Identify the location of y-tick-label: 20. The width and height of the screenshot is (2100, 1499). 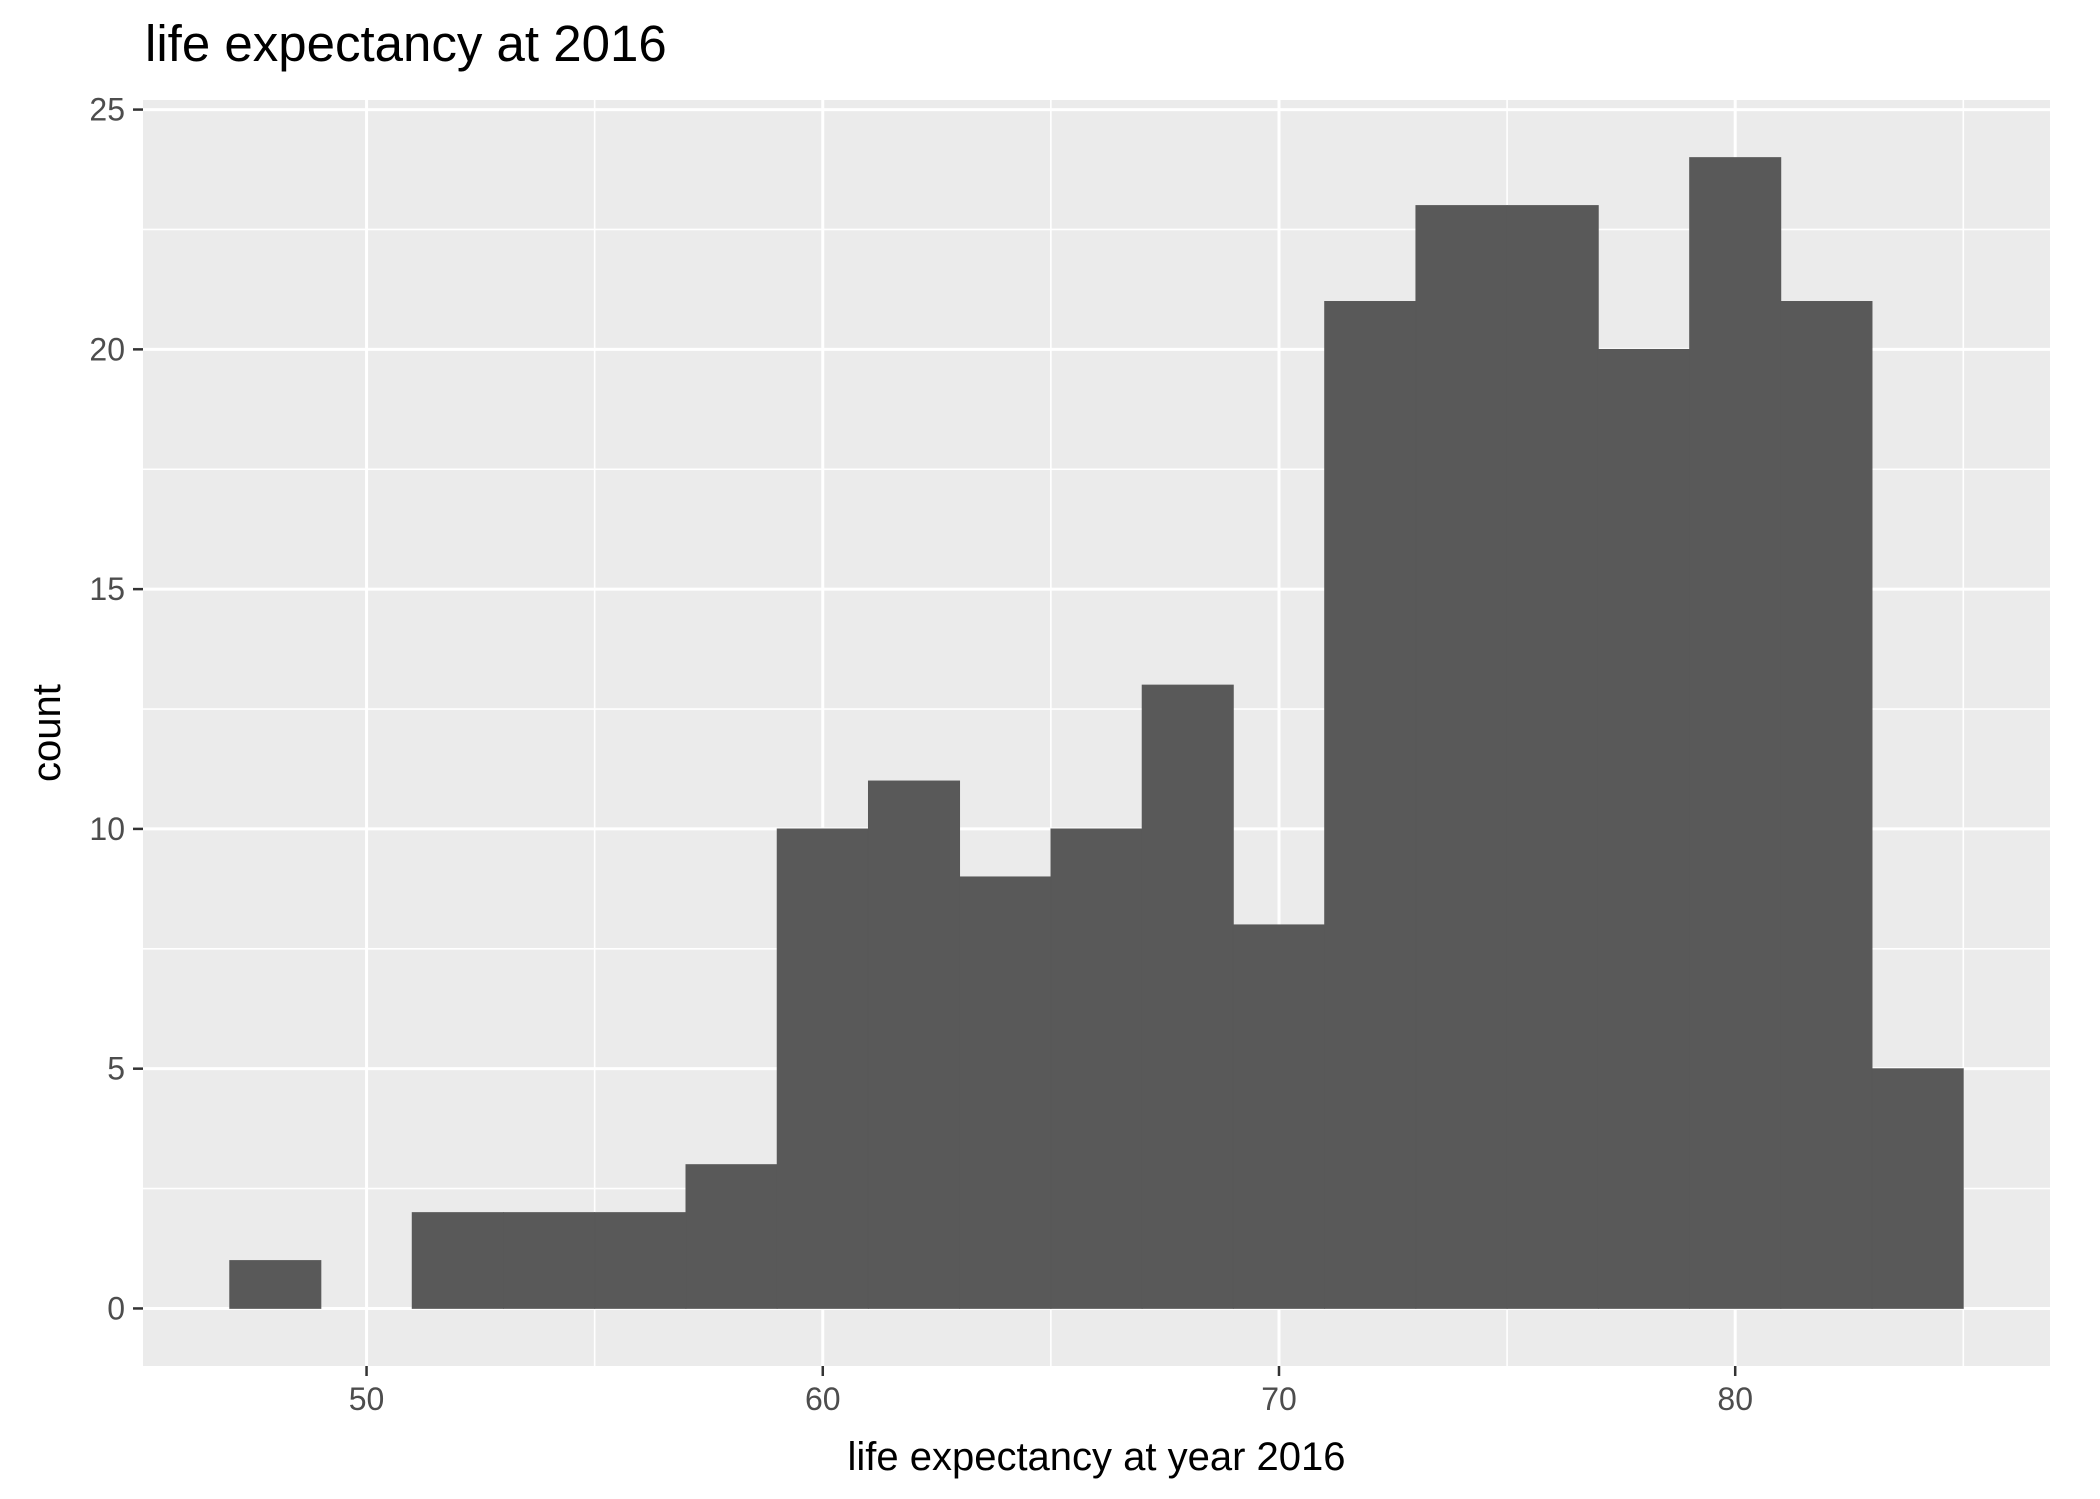
(107, 349).